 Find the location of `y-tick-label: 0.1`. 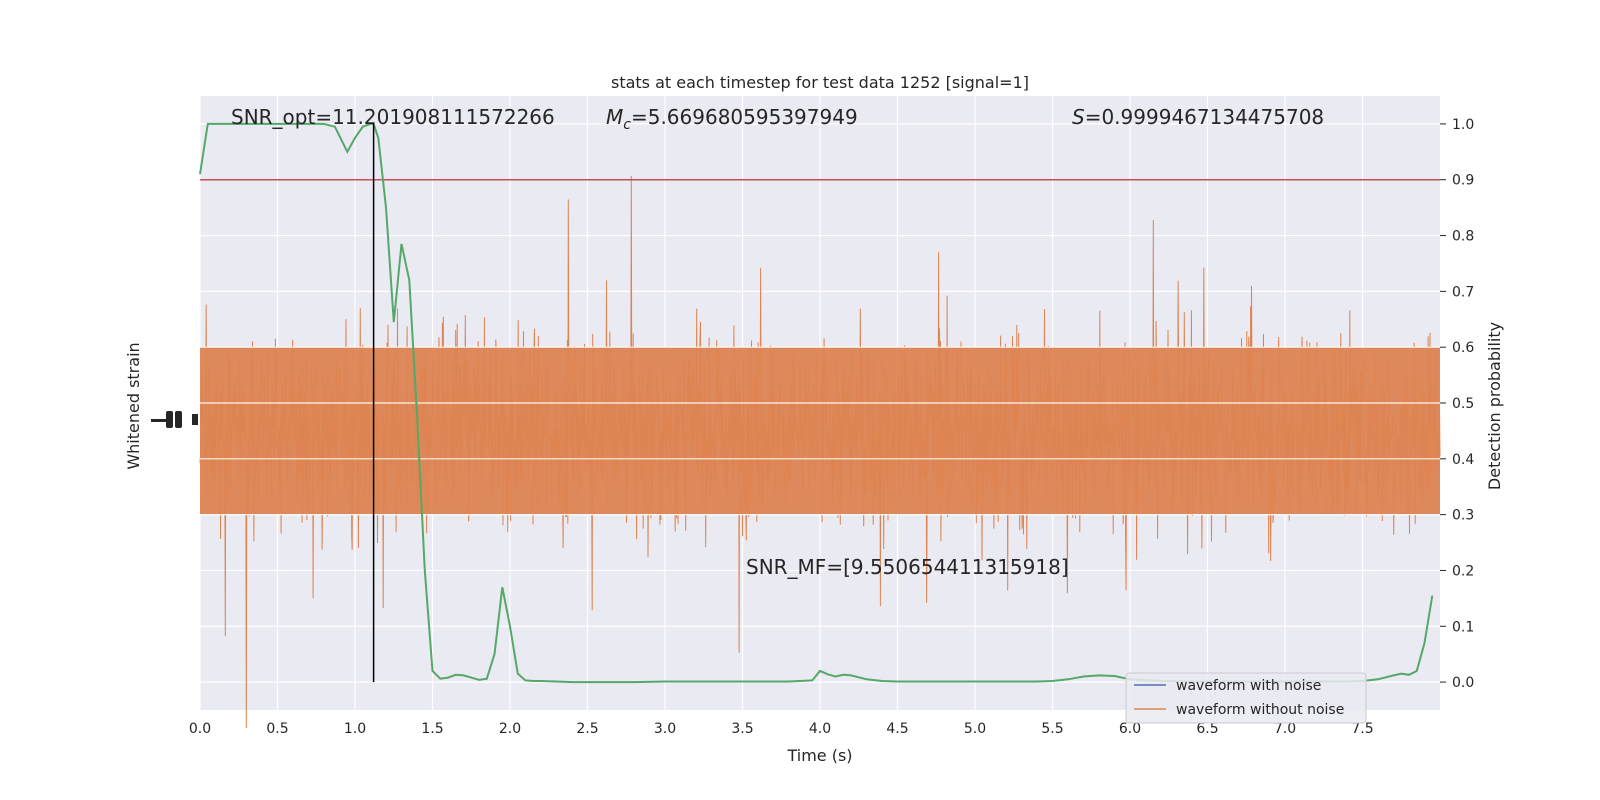

y-tick-label: 0.1 is located at coordinates (1463, 627).